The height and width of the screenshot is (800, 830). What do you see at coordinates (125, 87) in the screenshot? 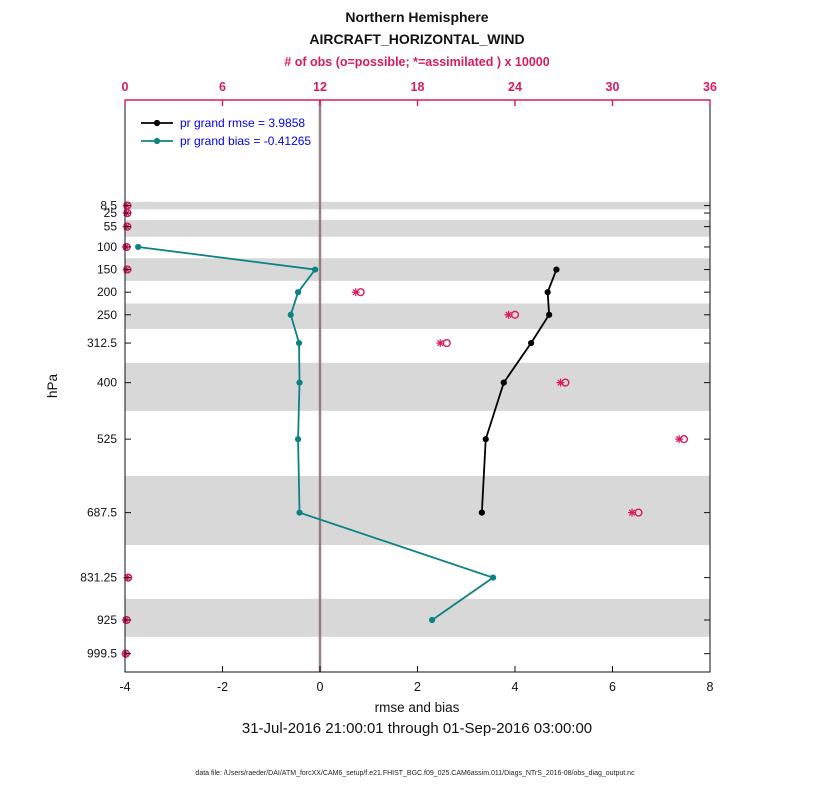
I see `obs-tick-label: 0` at bounding box center [125, 87].